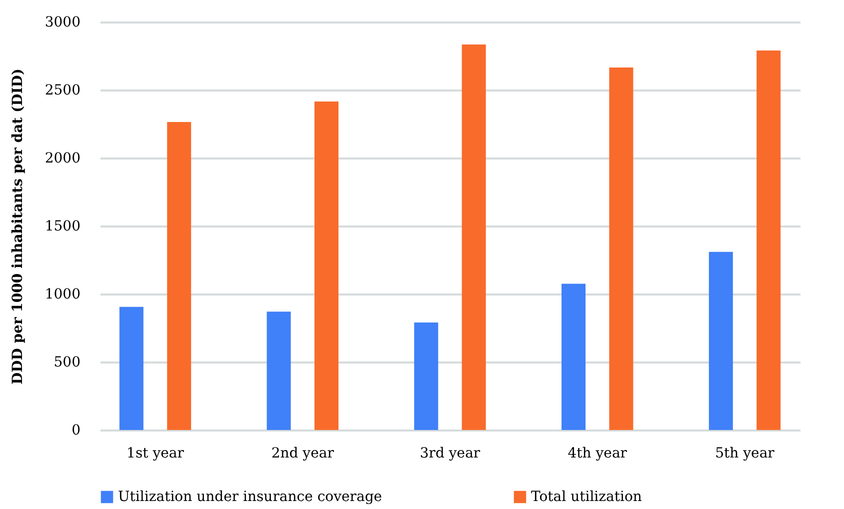  I want to click on y-tick-label: 2500, so click(62, 90).